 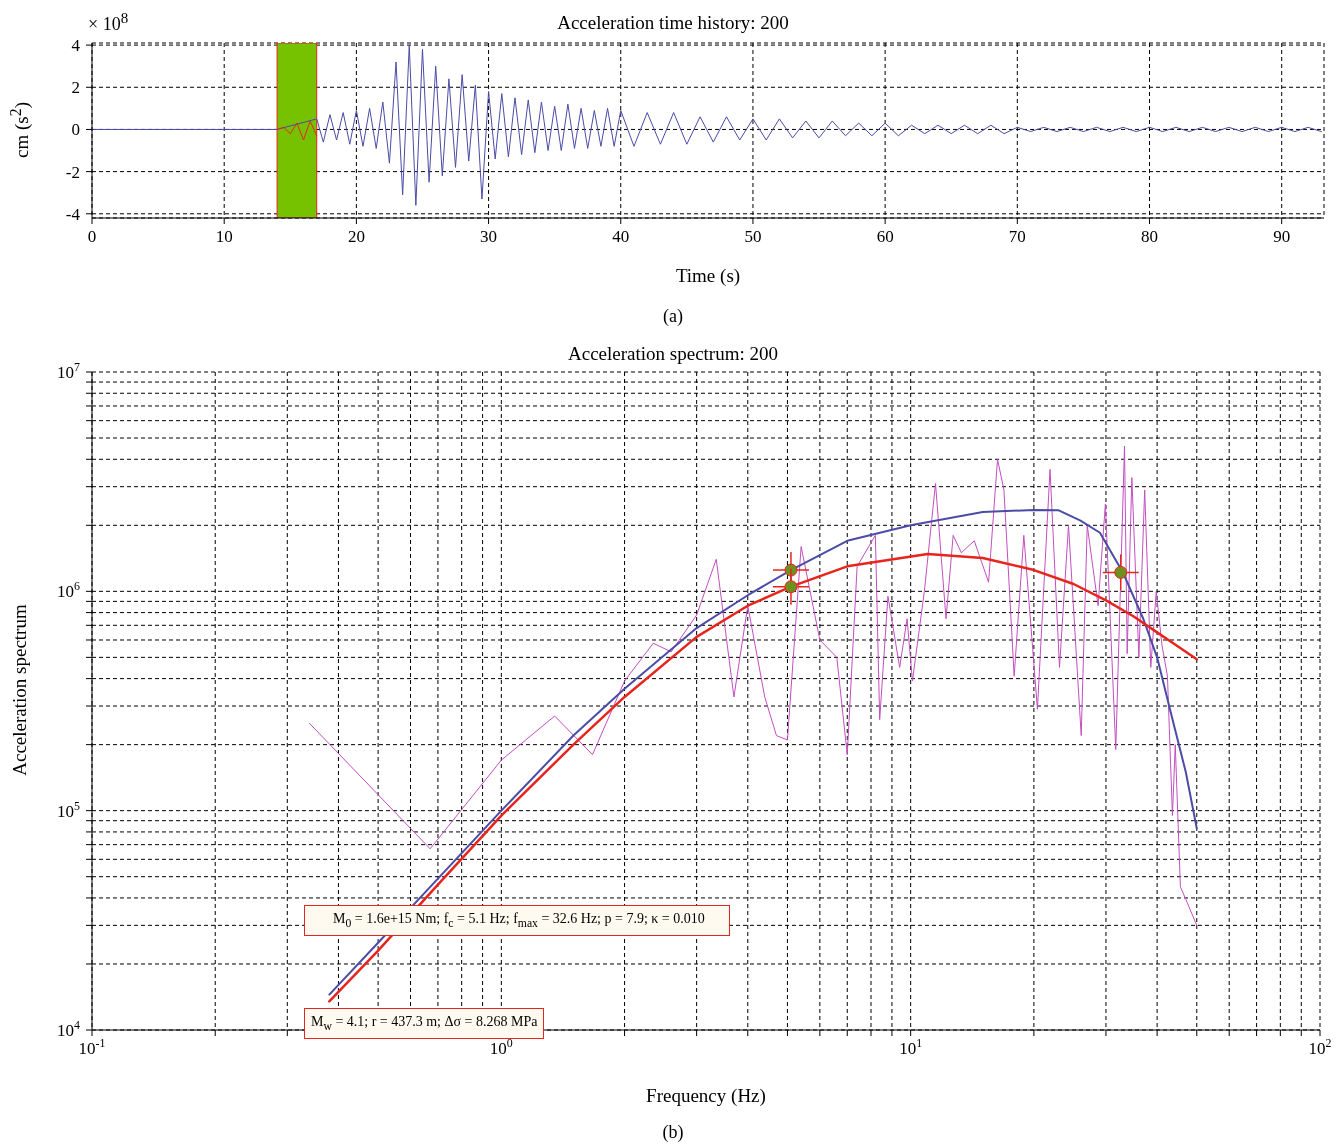 What do you see at coordinates (673, 316) in the screenshot?
I see `text: (a)` at bounding box center [673, 316].